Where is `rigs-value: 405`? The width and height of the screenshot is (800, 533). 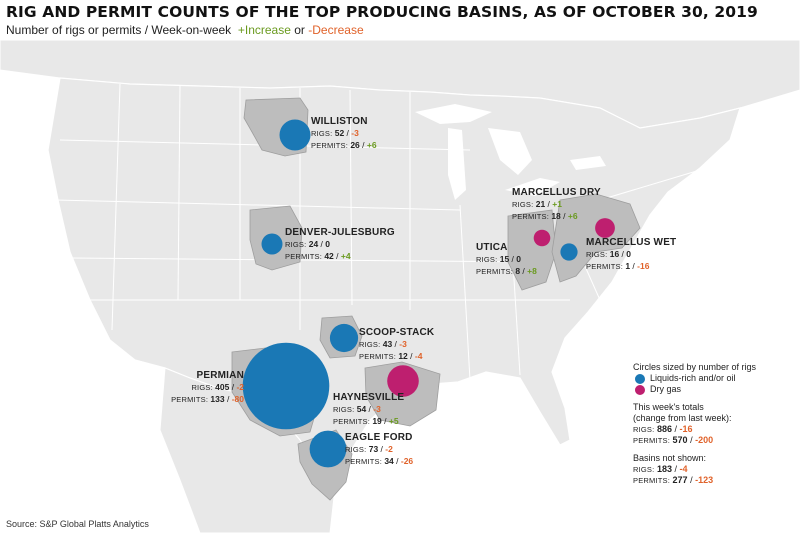 rigs-value: 405 is located at coordinates (222, 387).